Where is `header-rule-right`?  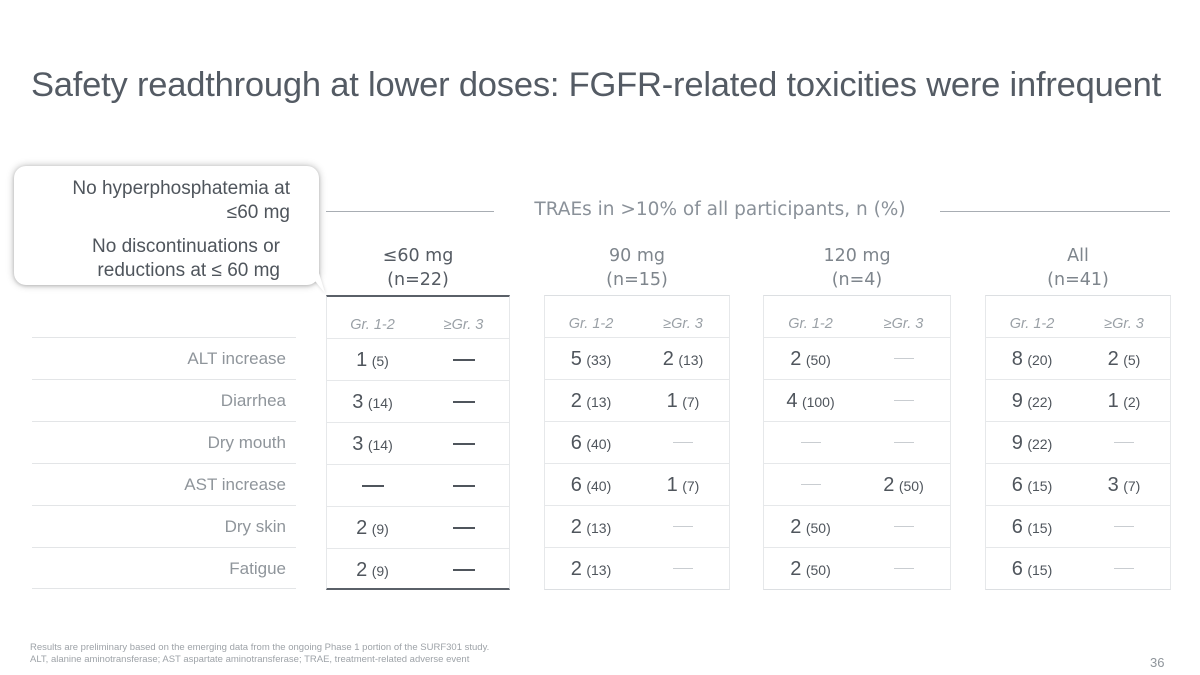 header-rule-right is located at coordinates (1055, 211).